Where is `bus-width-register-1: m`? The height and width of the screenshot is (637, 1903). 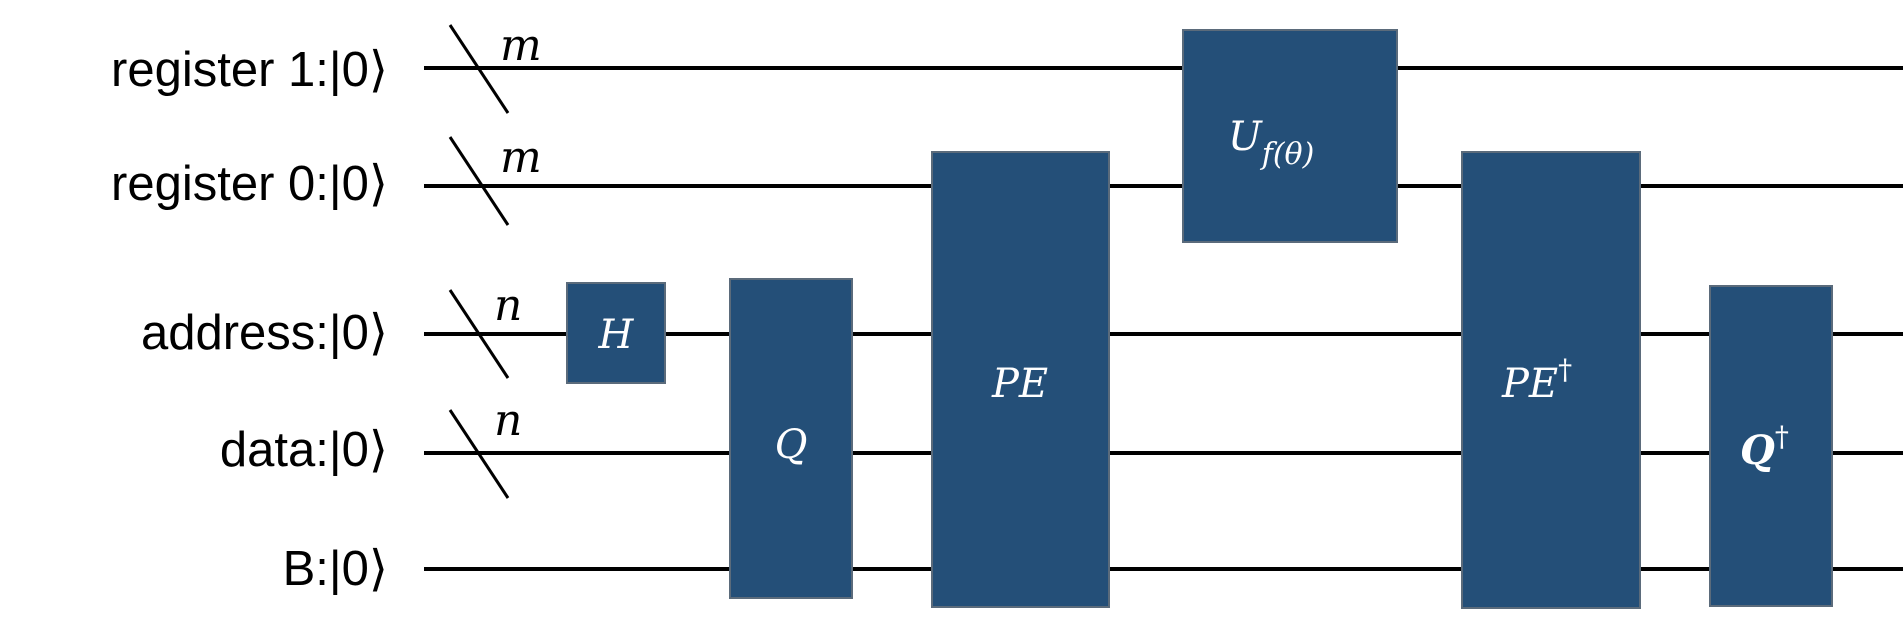
bus-width-register-1: m is located at coordinates (521, 45).